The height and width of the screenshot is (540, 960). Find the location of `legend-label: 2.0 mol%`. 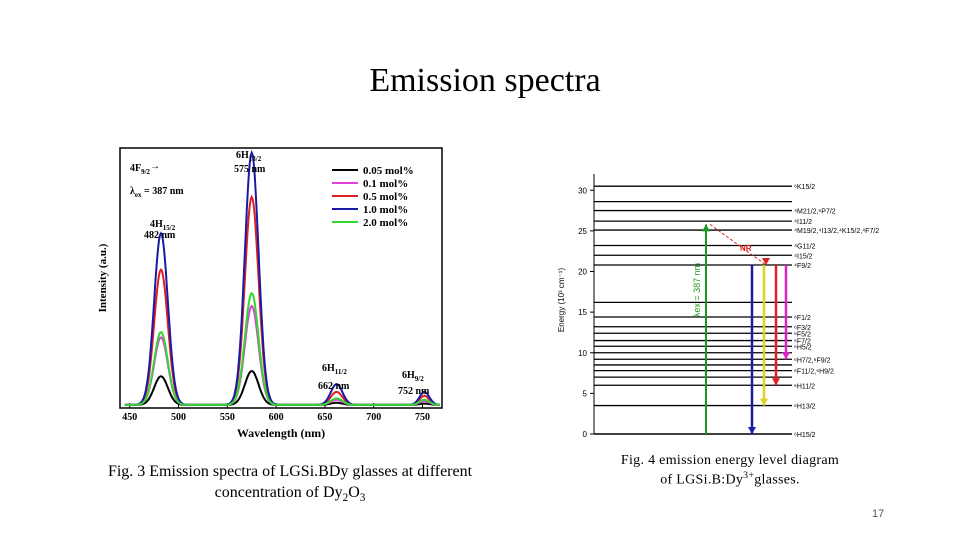

legend-label: 2.0 mol% is located at coordinates (385, 223).